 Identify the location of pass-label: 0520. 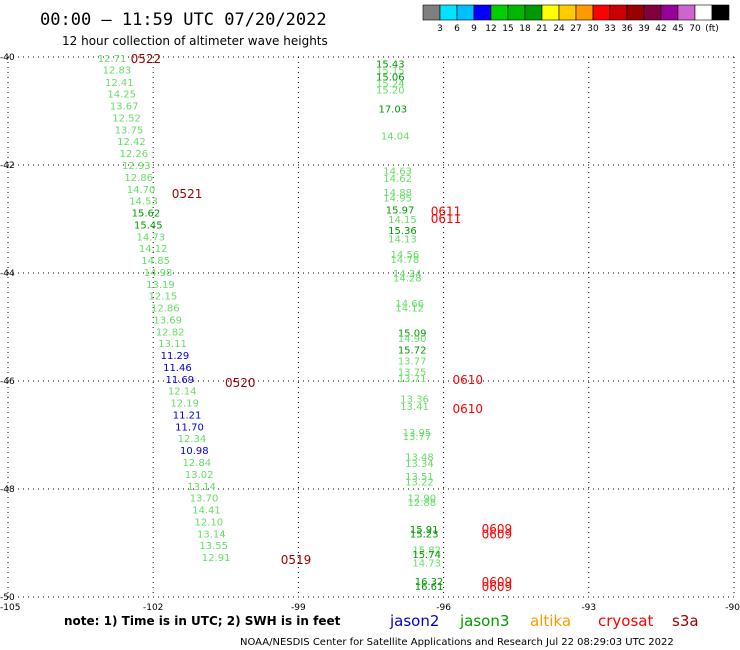
(240, 383).